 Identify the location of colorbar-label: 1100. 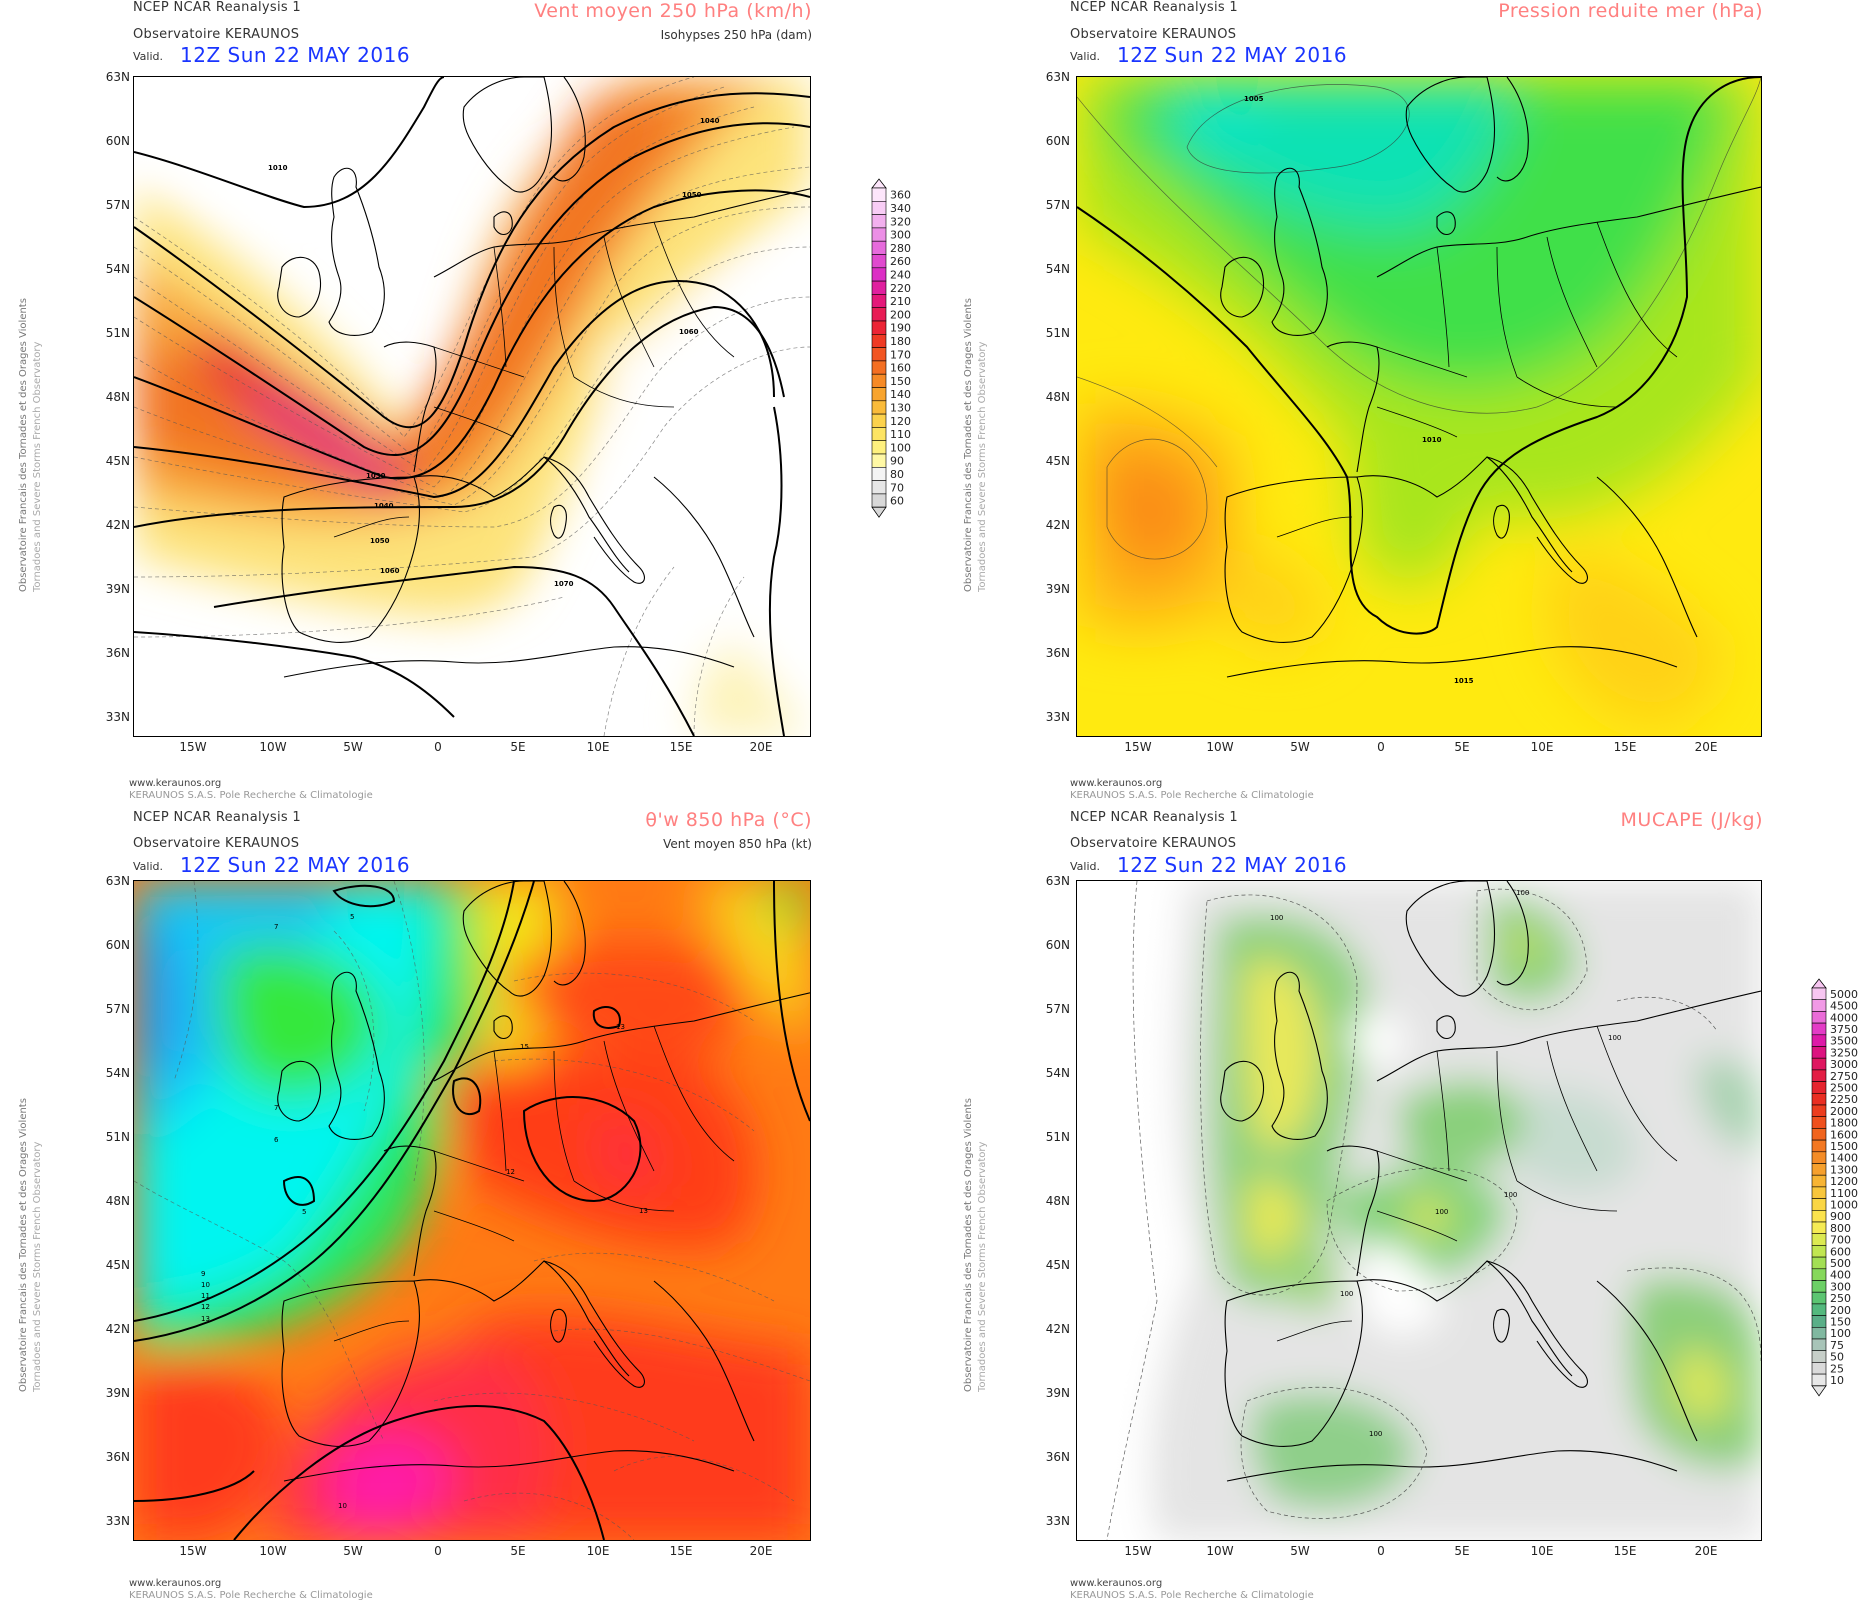
(1844, 1193).